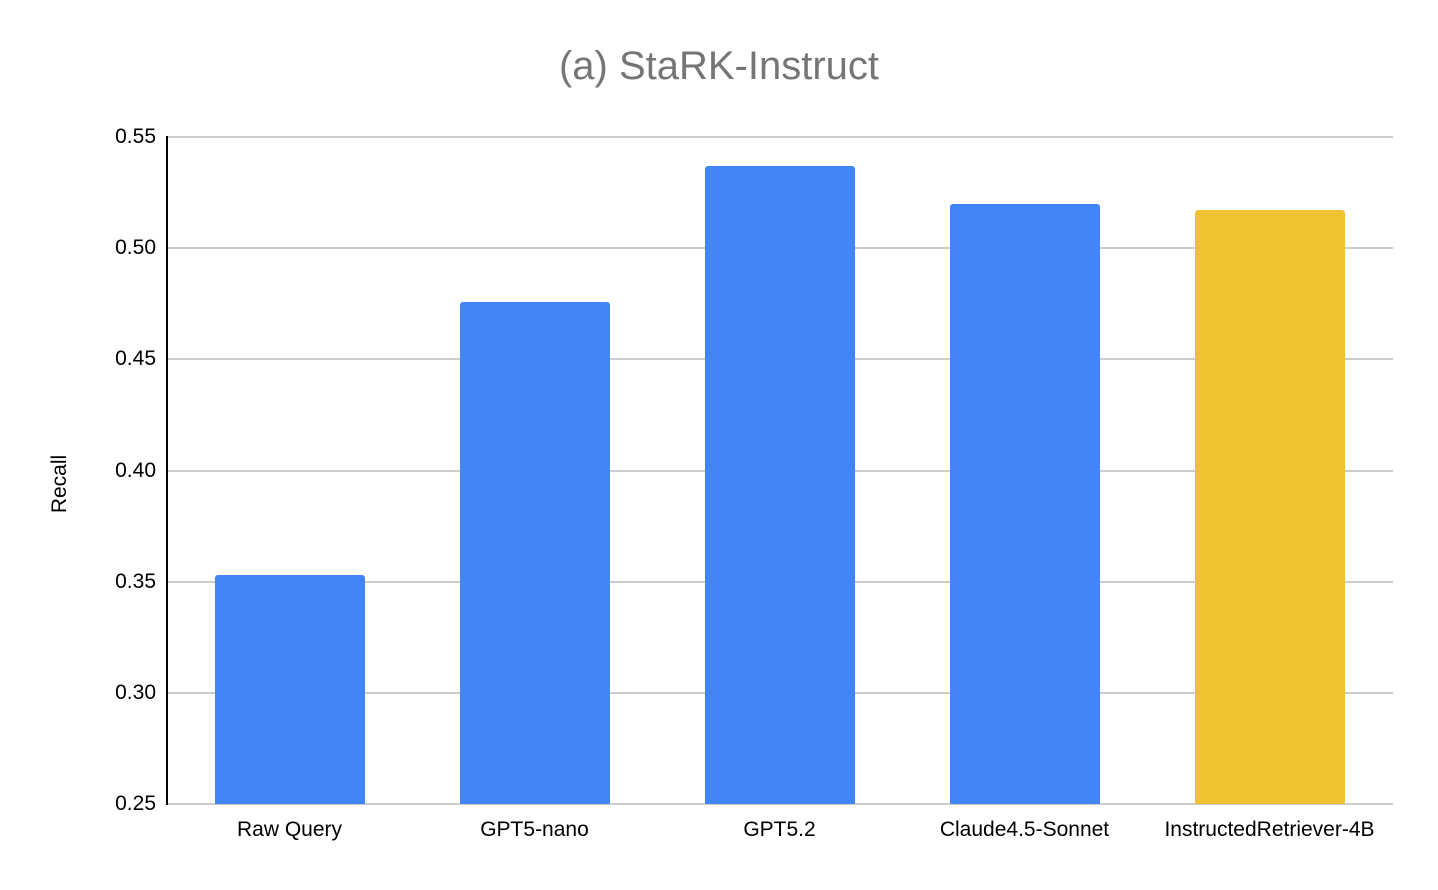 The height and width of the screenshot is (890, 1438). What do you see at coordinates (1024, 503) in the screenshot?
I see `bar-claude4-5-sonnet` at bounding box center [1024, 503].